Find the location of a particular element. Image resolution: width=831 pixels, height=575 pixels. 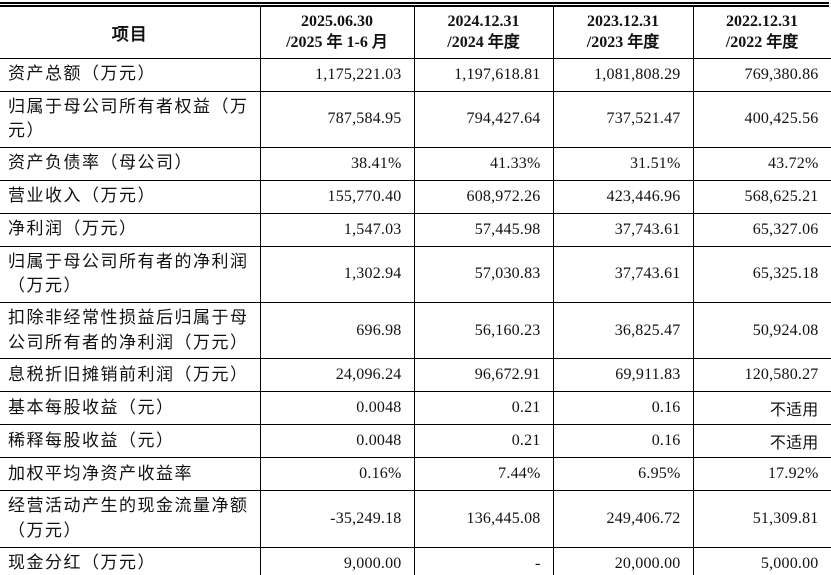

table-row-basic-eps: 基本每股收益（元） 0.0048 0.21 0.16 不适用 is located at coordinates (415, 408).